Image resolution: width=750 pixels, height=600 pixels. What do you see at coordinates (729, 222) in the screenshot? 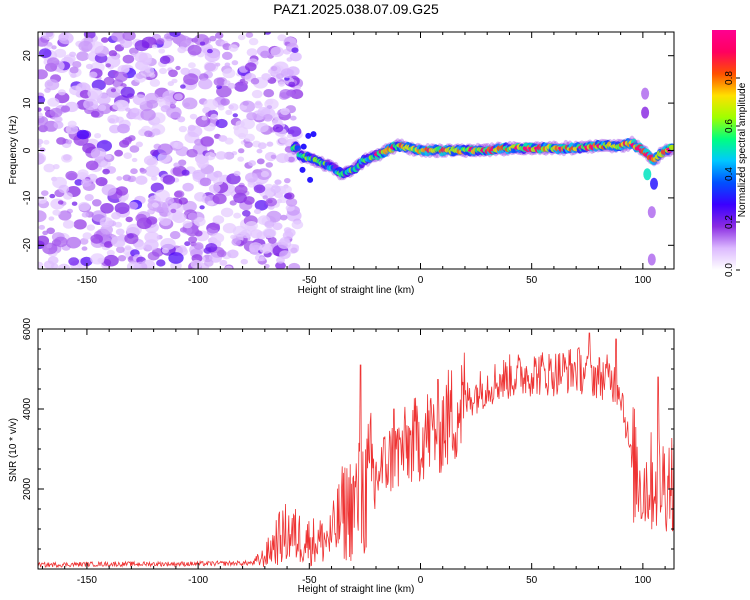
I see `colorbar-tick-label: 0.2` at bounding box center [729, 222].